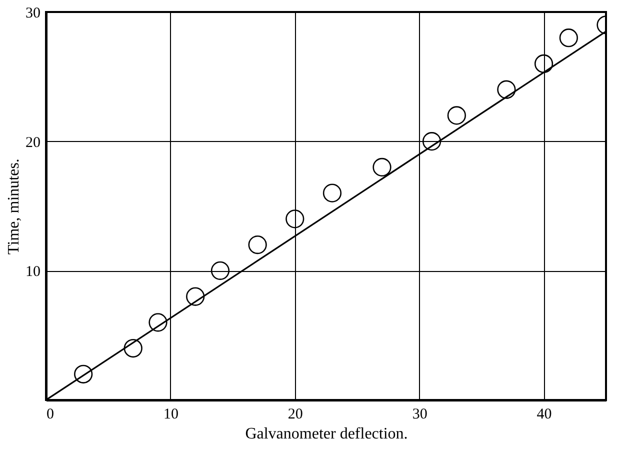 The image size is (625, 460). I want to click on x-tick-label: 10, so click(170, 414).